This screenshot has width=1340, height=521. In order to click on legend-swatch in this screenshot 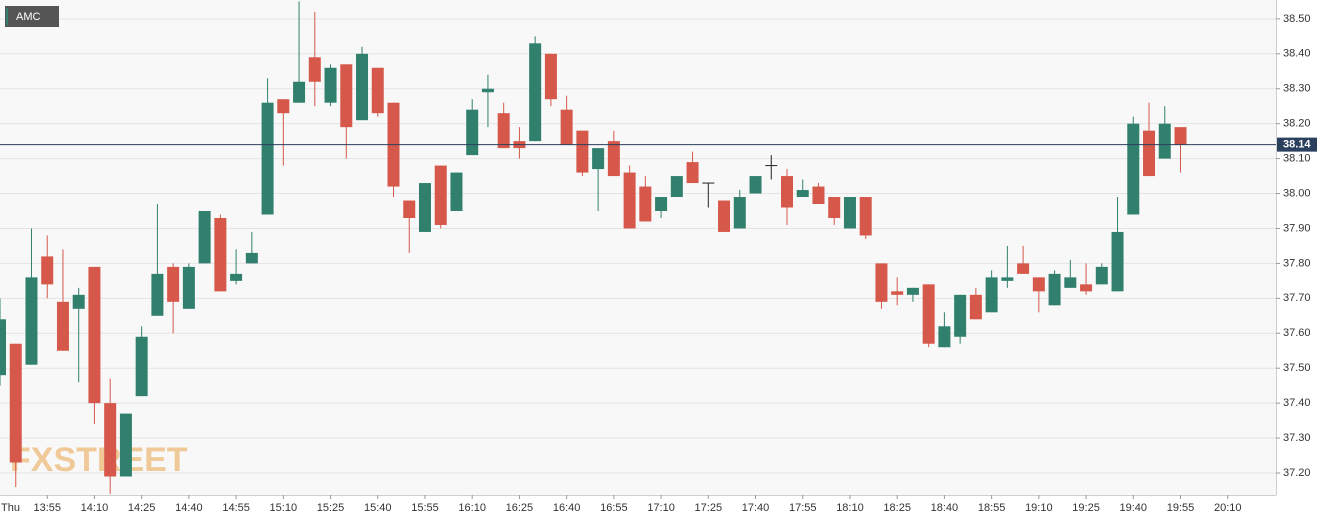, I will do `click(7, 16)`.